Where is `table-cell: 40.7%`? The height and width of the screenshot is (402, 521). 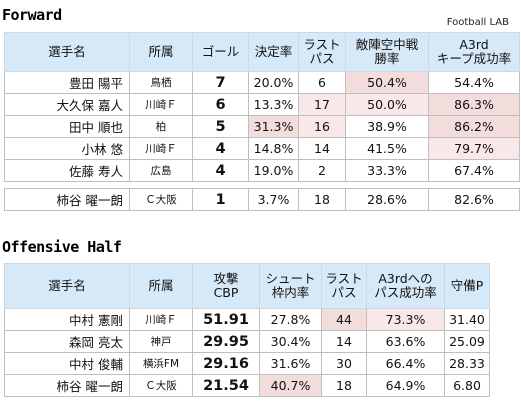 table-cell: 40.7% is located at coordinates (290, 385).